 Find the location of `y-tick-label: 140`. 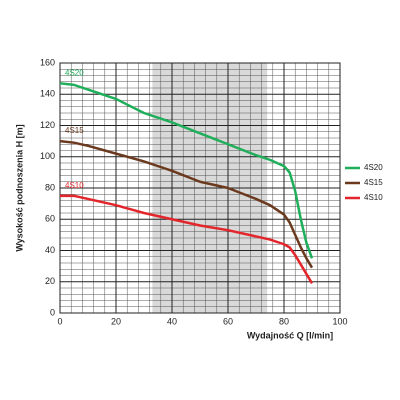

y-tick-label: 140 is located at coordinates (47, 94).